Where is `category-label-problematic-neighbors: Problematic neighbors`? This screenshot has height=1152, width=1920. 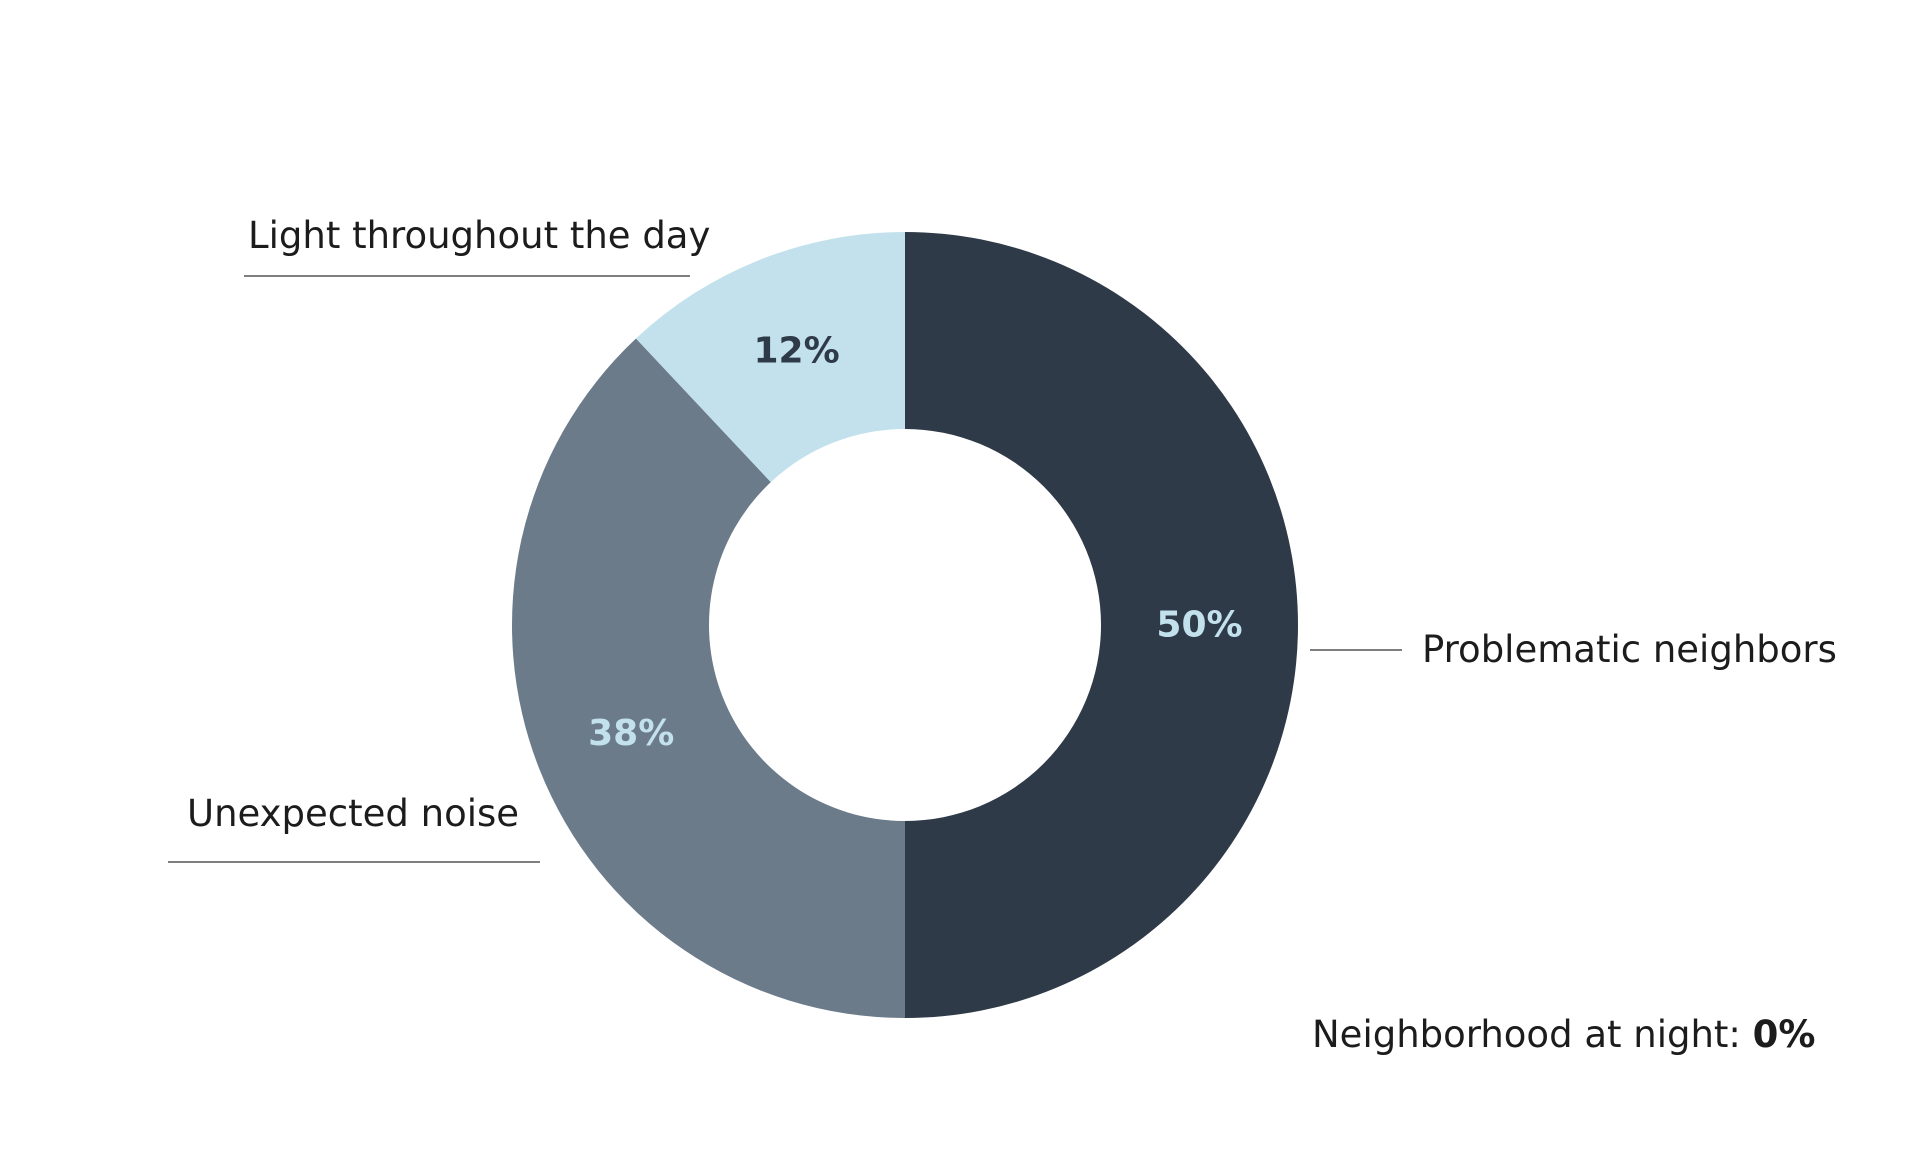 category-label-problematic-neighbors: Problematic neighbors is located at coordinates (1629, 649).